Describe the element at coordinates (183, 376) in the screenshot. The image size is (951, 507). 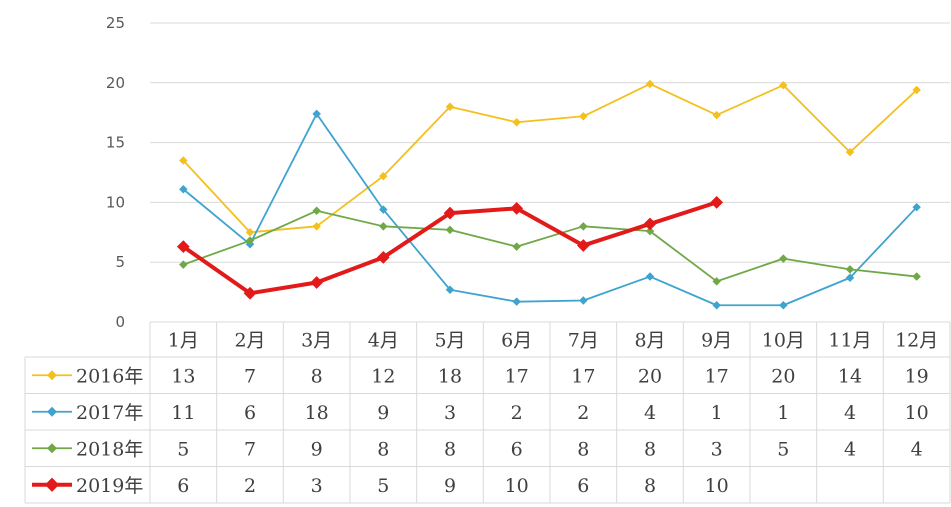
I see `table-cell-value: 13` at that location.